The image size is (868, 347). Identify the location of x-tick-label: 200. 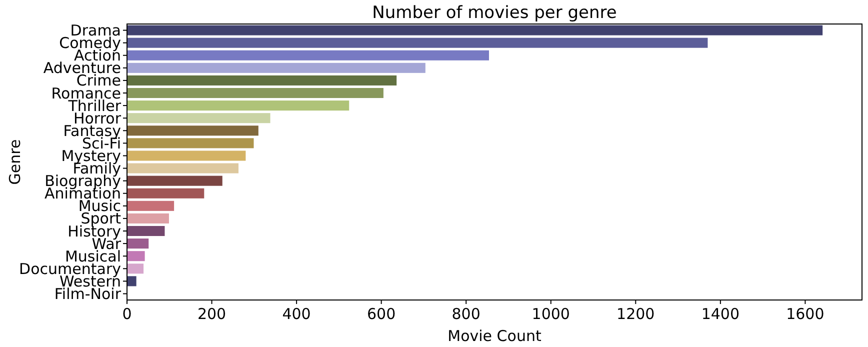
(211, 314).